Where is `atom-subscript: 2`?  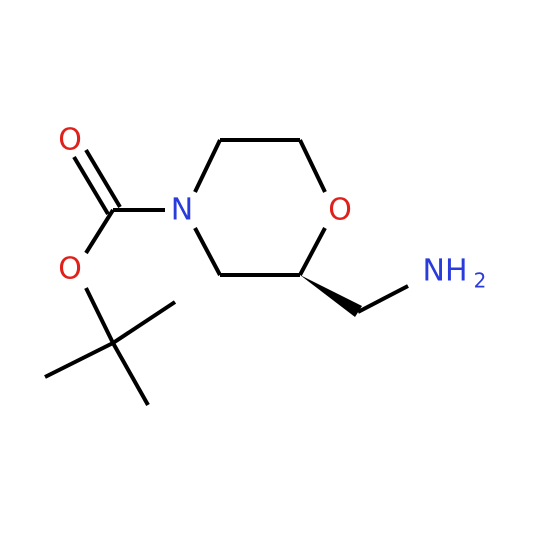 atom-subscript: 2 is located at coordinates (480, 281).